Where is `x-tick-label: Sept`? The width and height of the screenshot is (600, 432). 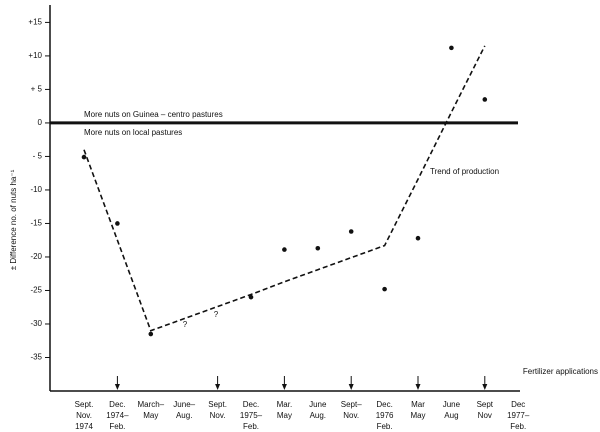 x-tick-label: Sept is located at coordinates (485, 404).